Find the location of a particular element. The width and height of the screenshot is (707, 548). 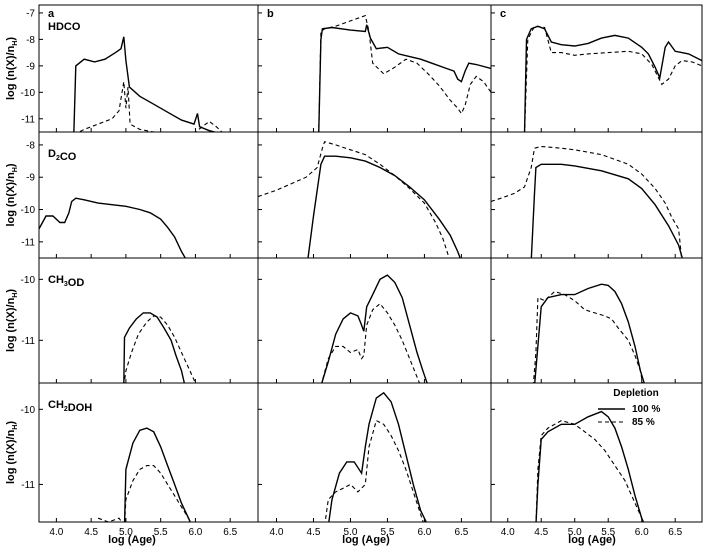

panel-letter-a: a is located at coordinates (51, 14).